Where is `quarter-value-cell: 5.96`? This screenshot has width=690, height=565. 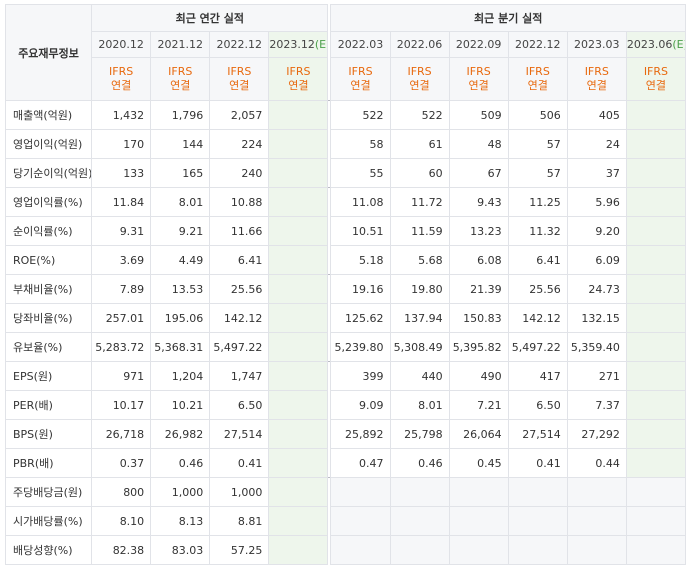
quarter-value-cell: 5.96 is located at coordinates (596, 202).